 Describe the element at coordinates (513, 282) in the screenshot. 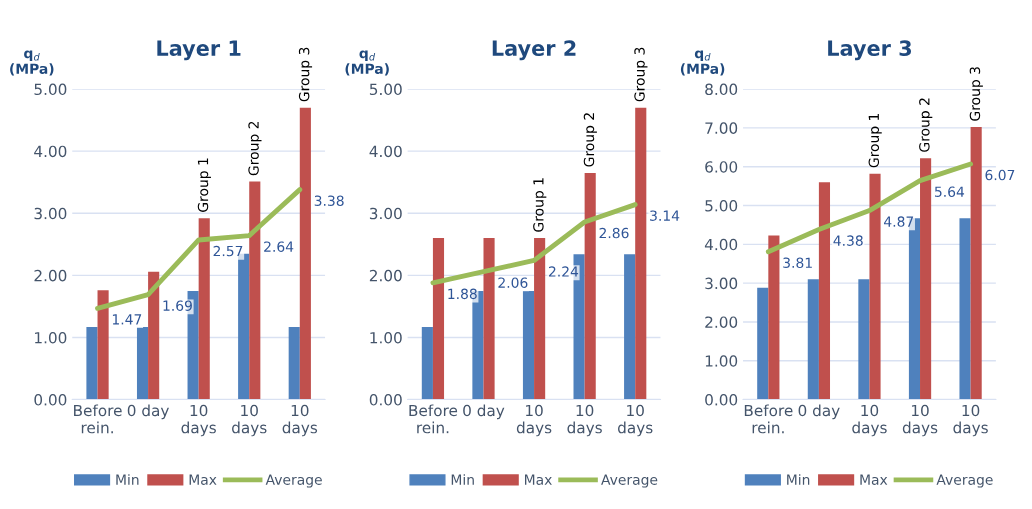

I see `data-label: 2.06` at that location.